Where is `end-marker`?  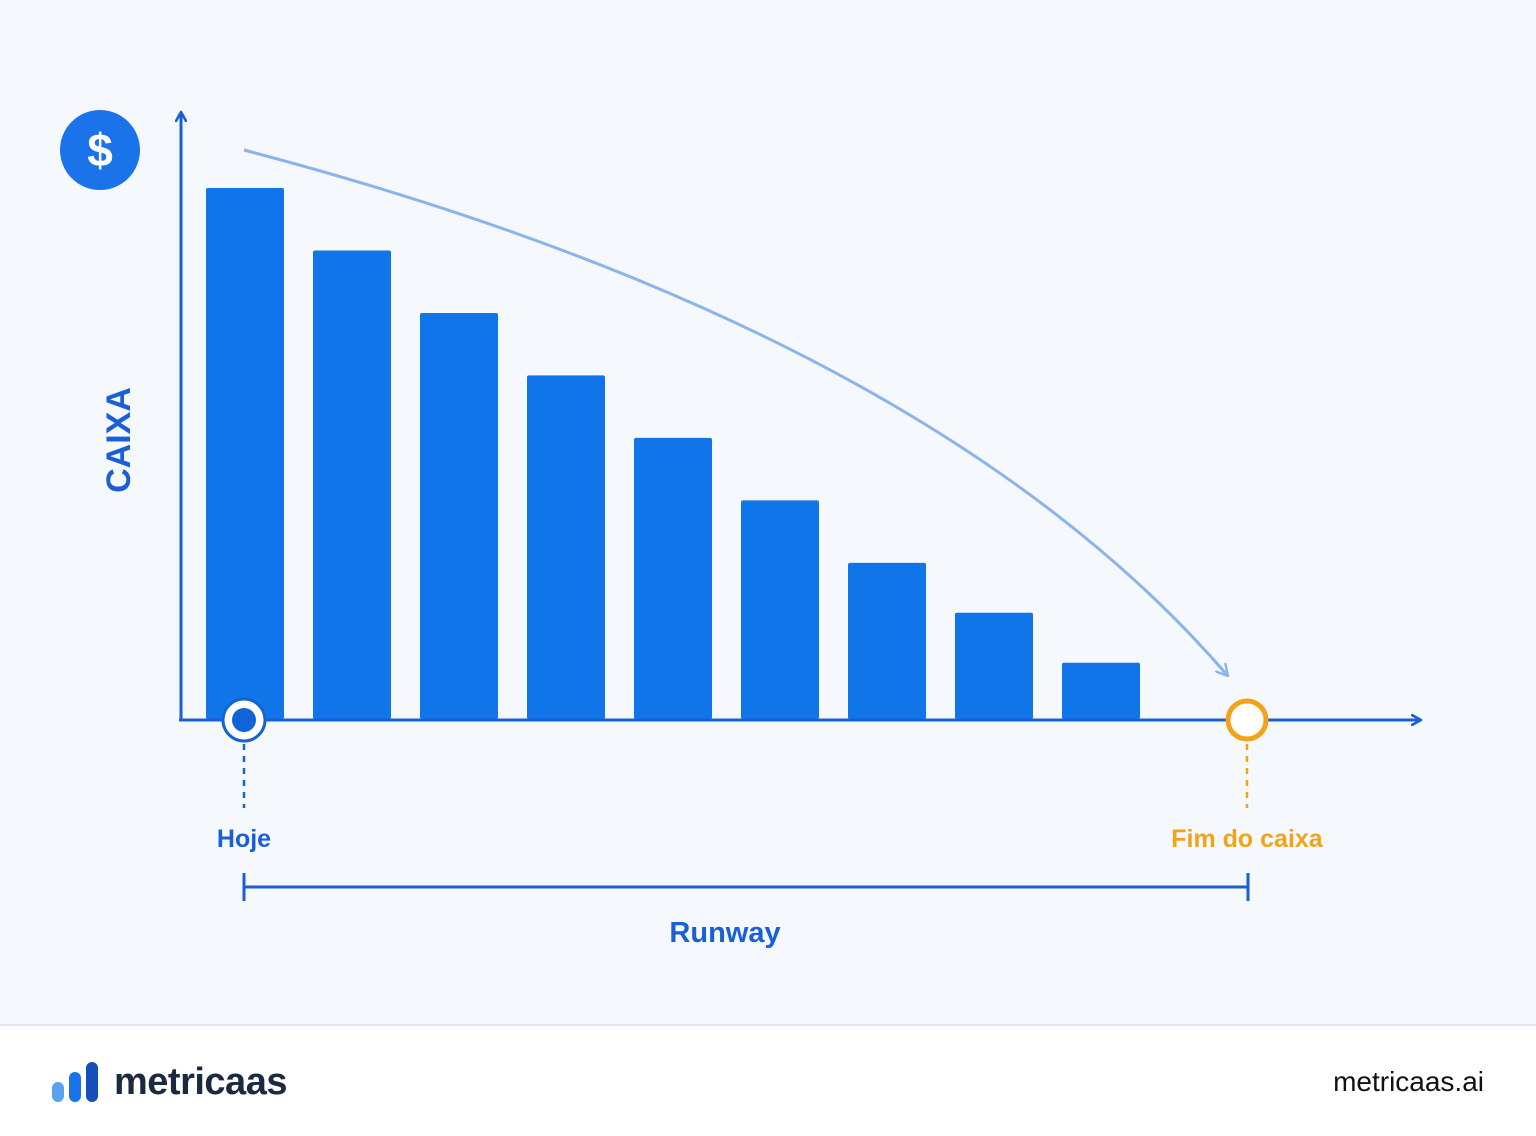 end-marker is located at coordinates (1247, 753).